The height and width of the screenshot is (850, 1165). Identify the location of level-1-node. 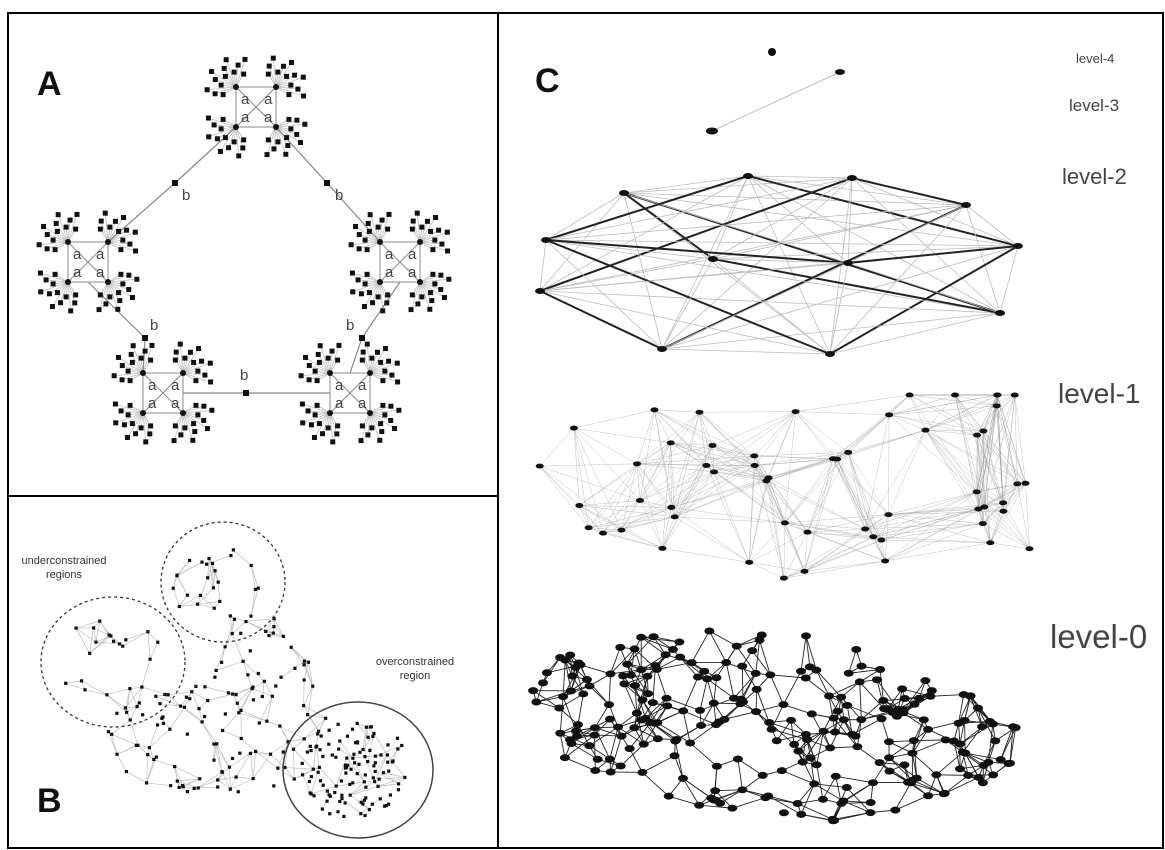
(955, 395).